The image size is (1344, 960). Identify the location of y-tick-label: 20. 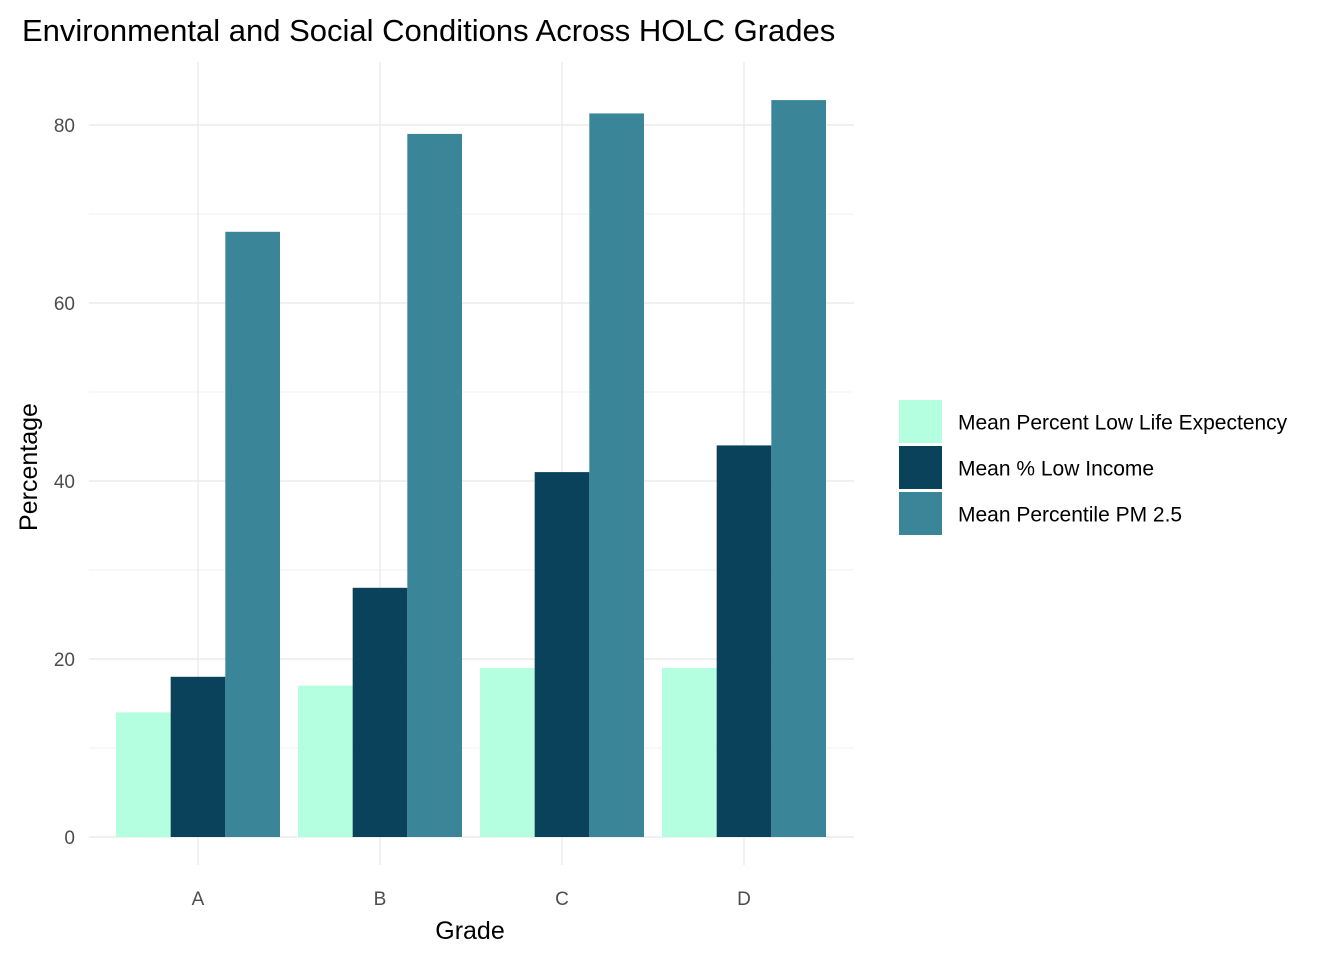
(64, 660).